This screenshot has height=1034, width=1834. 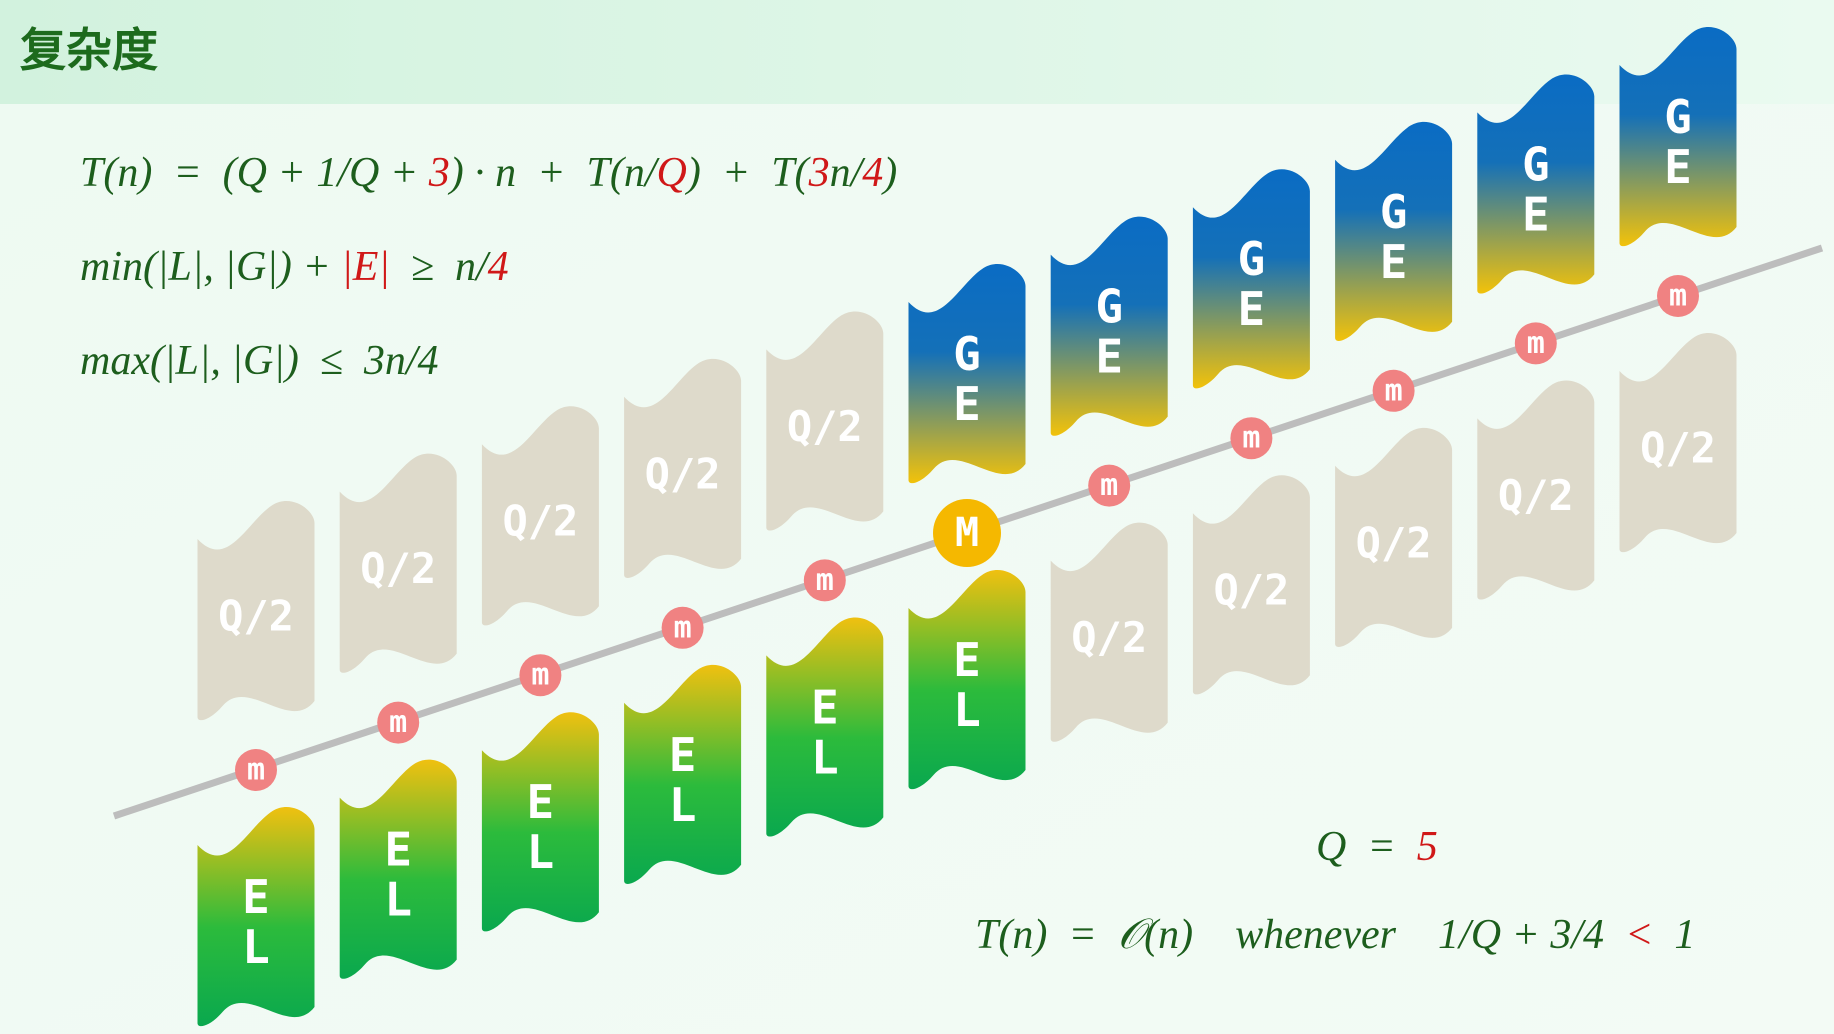 I want to click on formula-part: Q, so click(x=672, y=173).